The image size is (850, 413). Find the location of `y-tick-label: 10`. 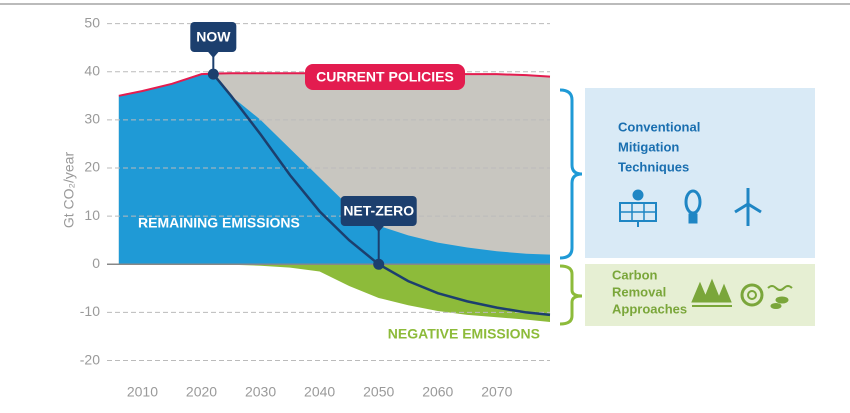

y-tick-label: 10 is located at coordinates (92, 215).